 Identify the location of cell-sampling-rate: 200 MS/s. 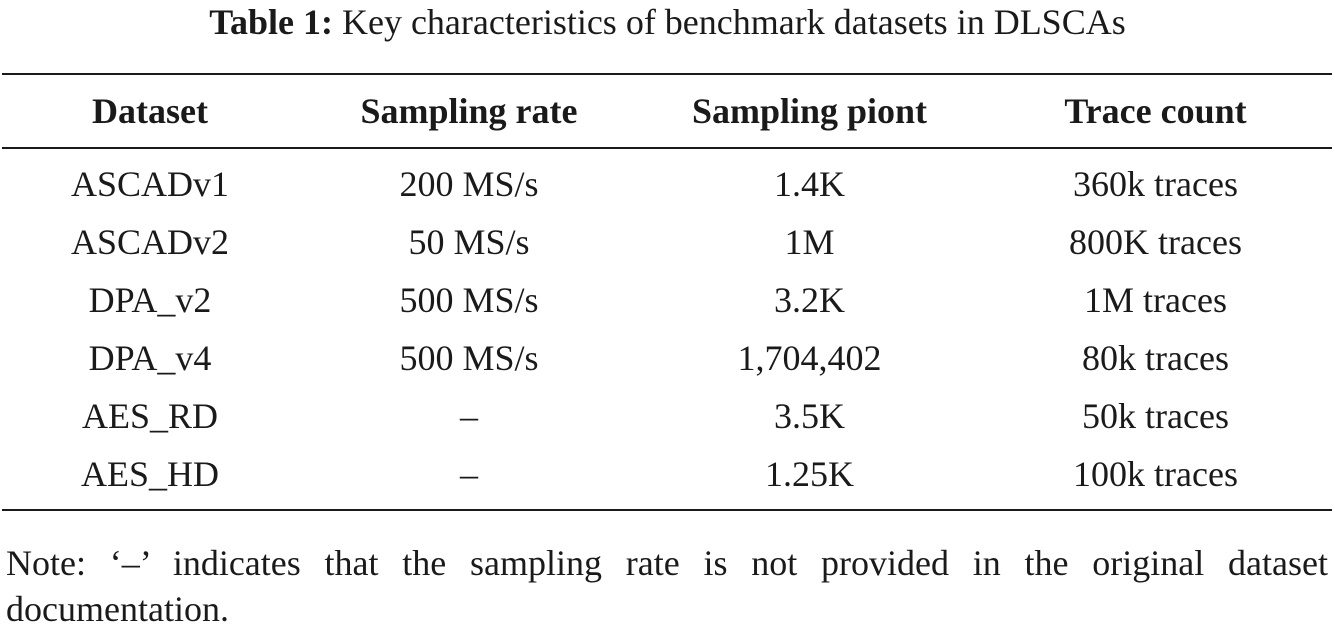
(469, 184).